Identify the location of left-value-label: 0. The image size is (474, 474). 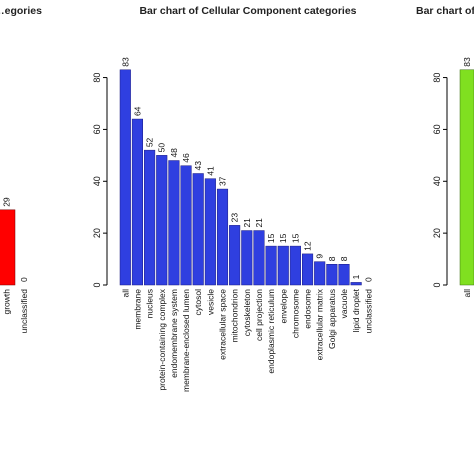
(24, 279).